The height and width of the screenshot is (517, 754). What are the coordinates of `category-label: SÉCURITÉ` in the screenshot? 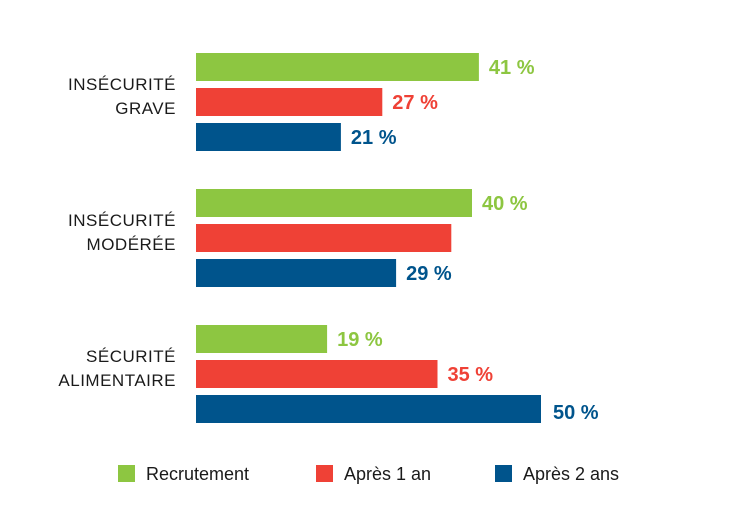 It's located at (131, 356).